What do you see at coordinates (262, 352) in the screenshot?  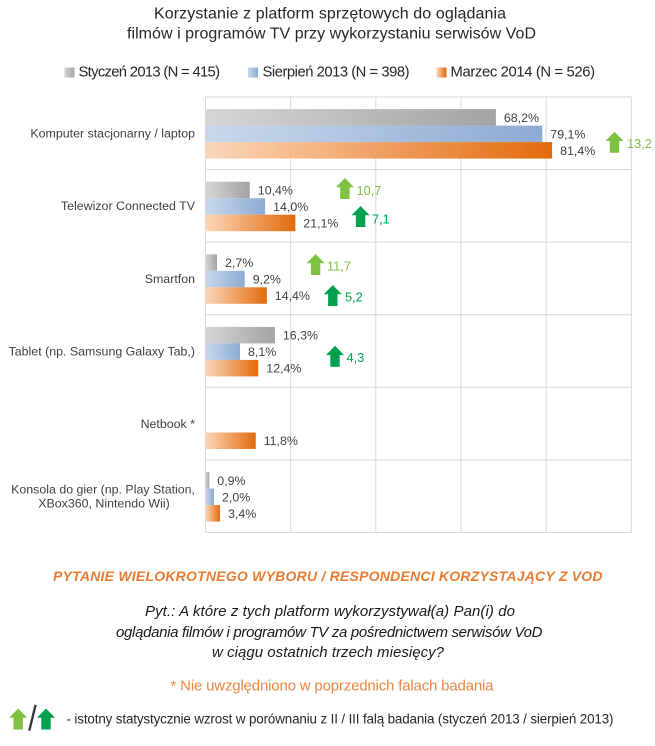 I see `svg-text: 8,1%` at bounding box center [262, 352].